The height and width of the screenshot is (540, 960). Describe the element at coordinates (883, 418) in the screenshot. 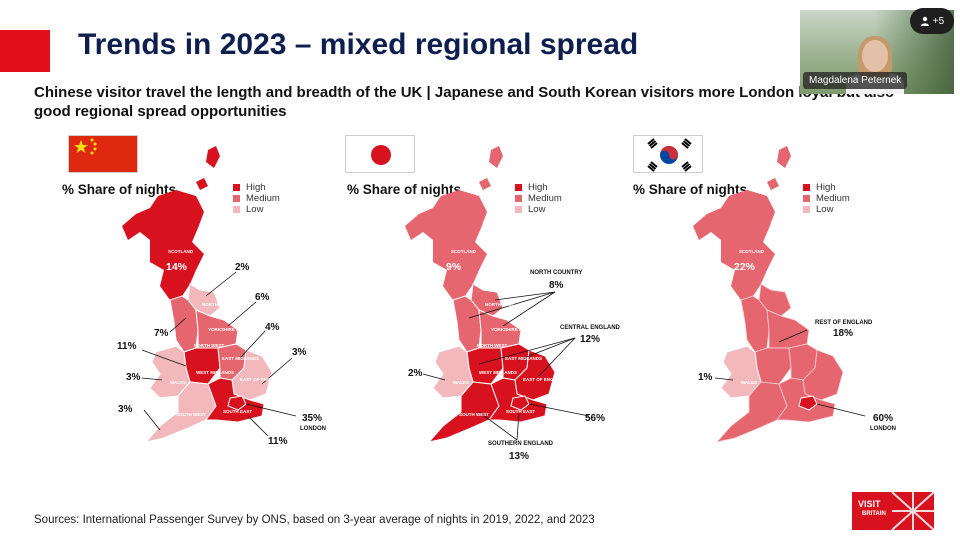

I see `korea-london-value: 60%` at that location.